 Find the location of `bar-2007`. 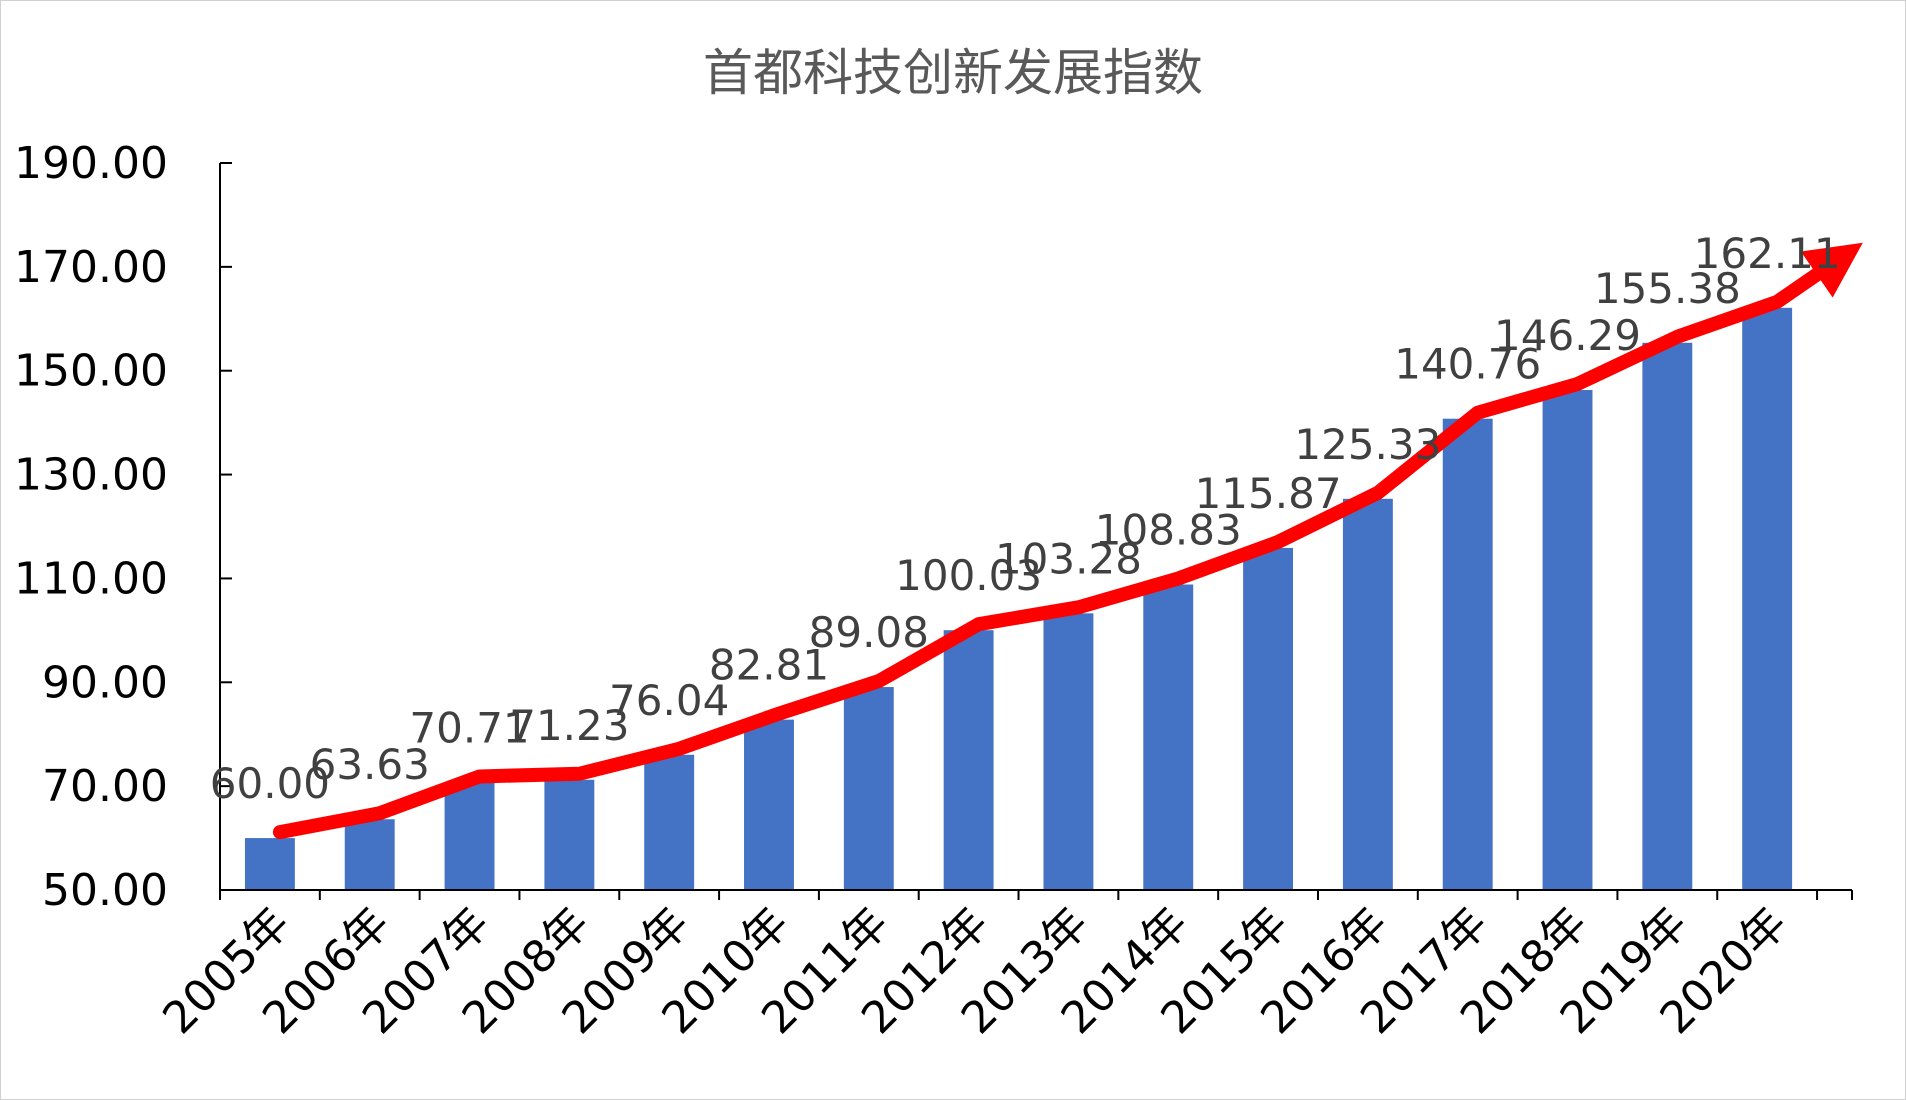

bar-2007 is located at coordinates (469, 836).